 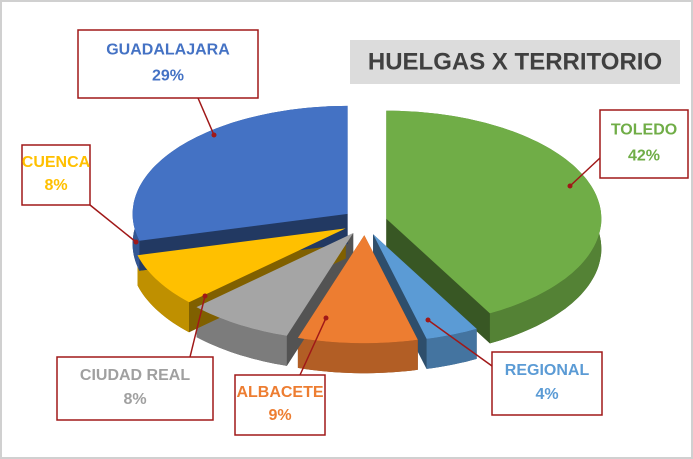 I want to click on data-label-value: 29%, so click(x=168, y=75).